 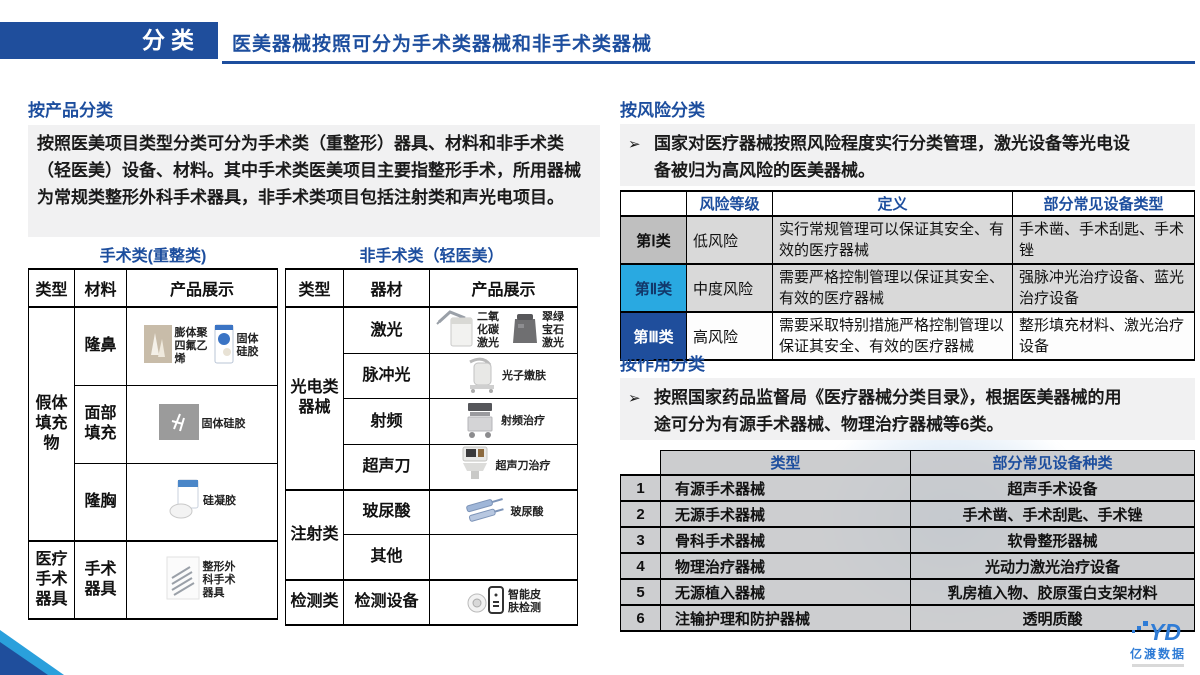 I want to click on row-number: 4, so click(x=640, y=566).